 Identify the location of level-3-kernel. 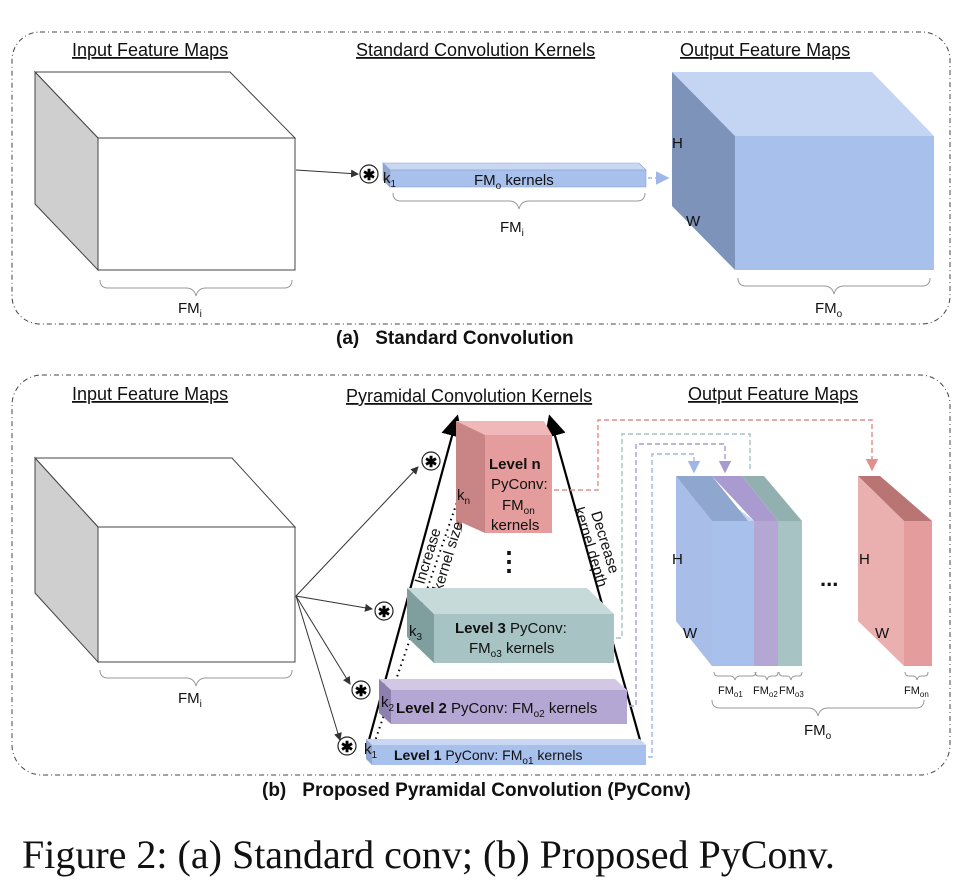
(510, 625).